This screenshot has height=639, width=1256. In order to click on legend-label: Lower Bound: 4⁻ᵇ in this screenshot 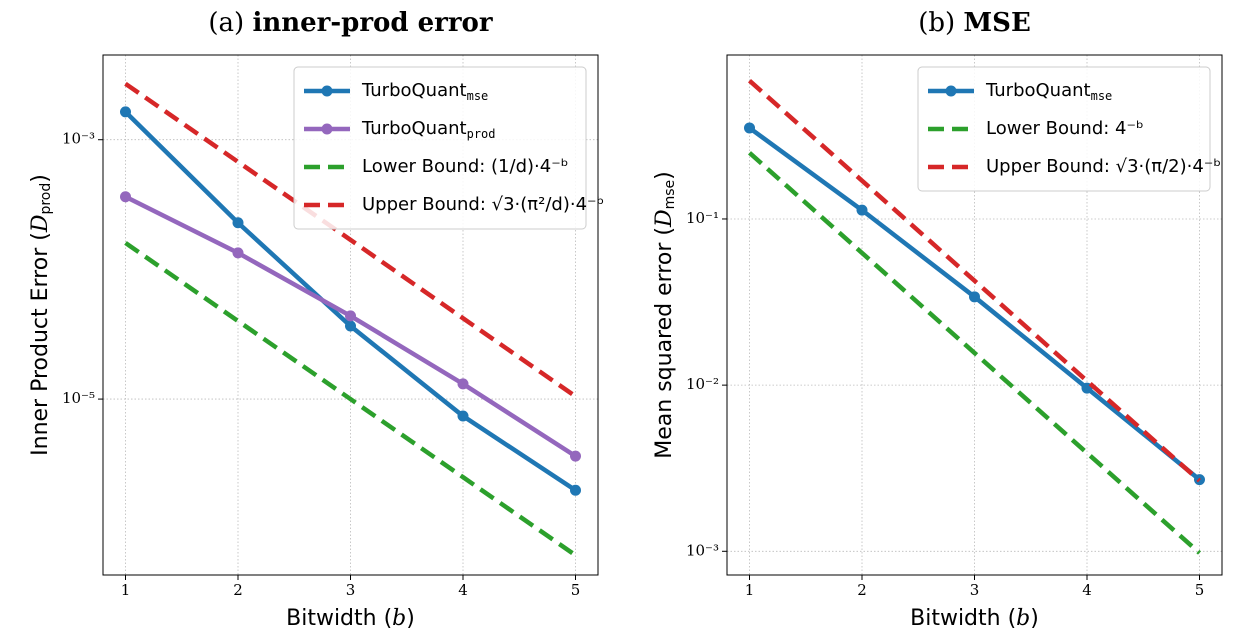, I will do `click(1065, 128)`.